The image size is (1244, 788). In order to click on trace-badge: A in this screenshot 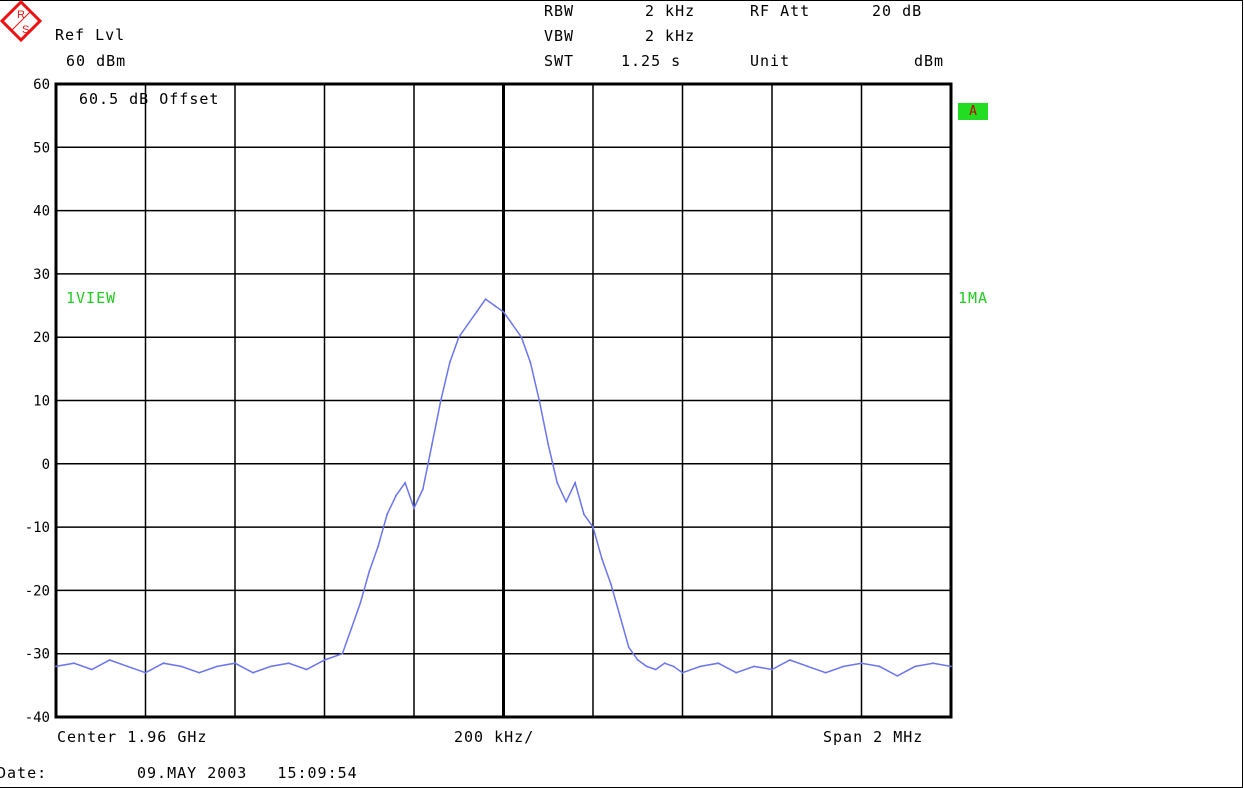, I will do `click(973, 111)`.